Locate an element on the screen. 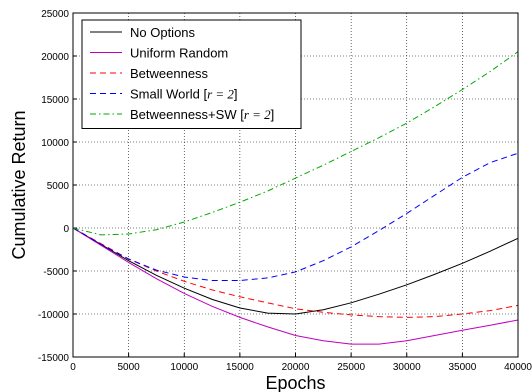 This screenshot has height=392, width=532. y-tick-label: 20000 is located at coordinates (55, 57).